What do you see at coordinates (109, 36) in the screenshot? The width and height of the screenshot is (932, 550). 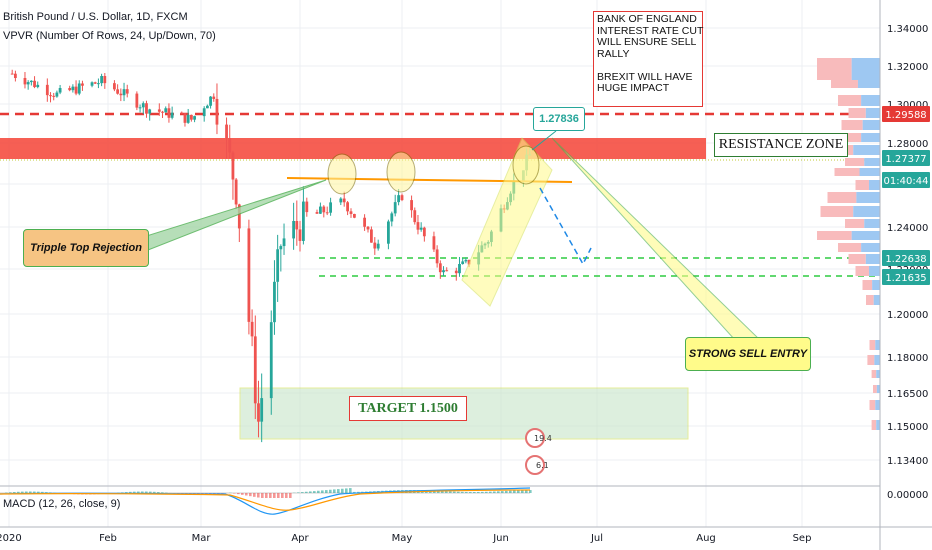 I see `indicator-header: VPVR (Number Of Rows, 24, Up/Down, 70)` at bounding box center [109, 36].